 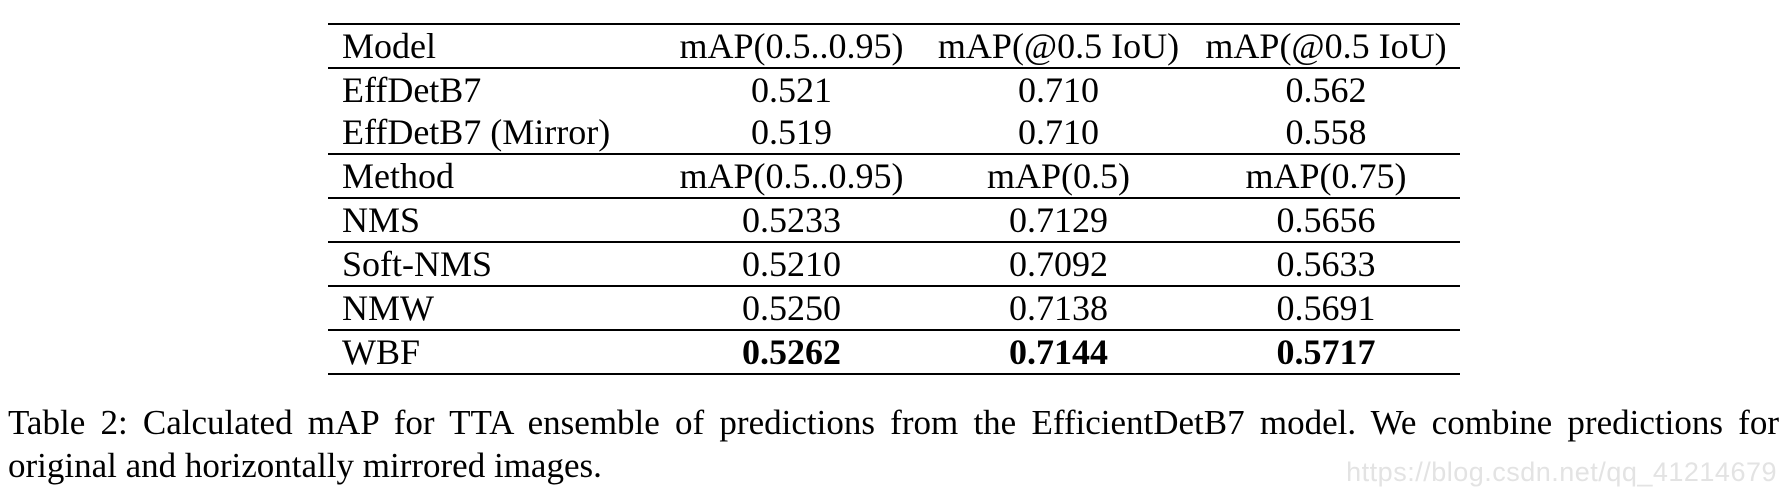 What do you see at coordinates (412, 90) in the screenshot?
I see `row-label: EffDetB7` at bounding box center [412, 90].